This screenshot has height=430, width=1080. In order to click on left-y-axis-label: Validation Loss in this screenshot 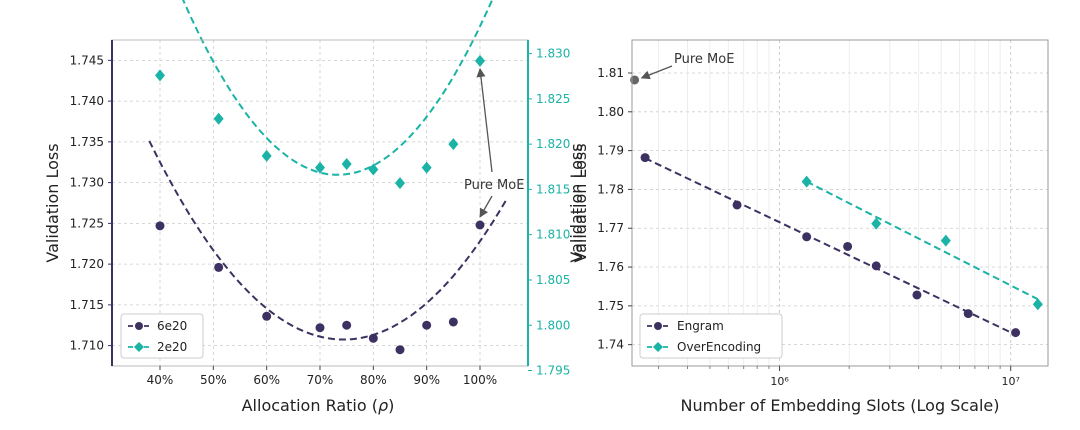, I will do `click(52, 202)`.